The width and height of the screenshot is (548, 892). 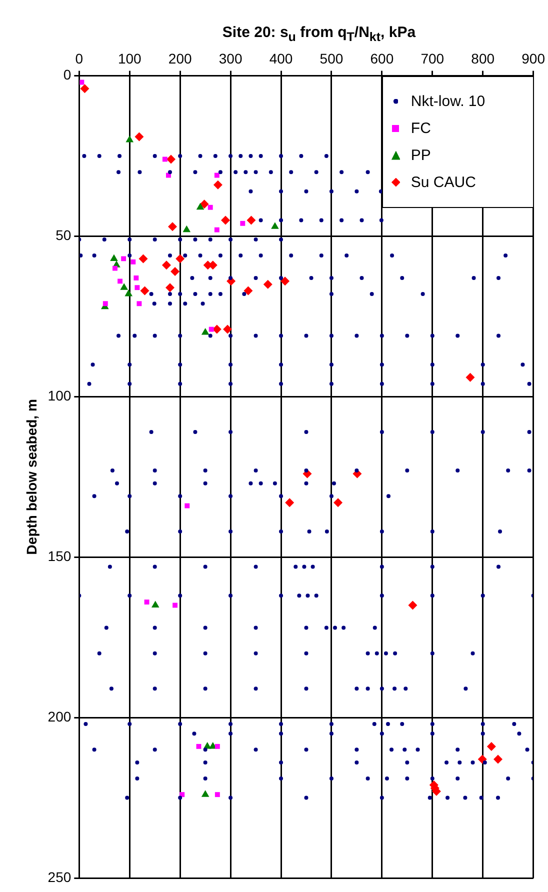 I want to click on y-tick-label: 150, so click(x=60, y=556).